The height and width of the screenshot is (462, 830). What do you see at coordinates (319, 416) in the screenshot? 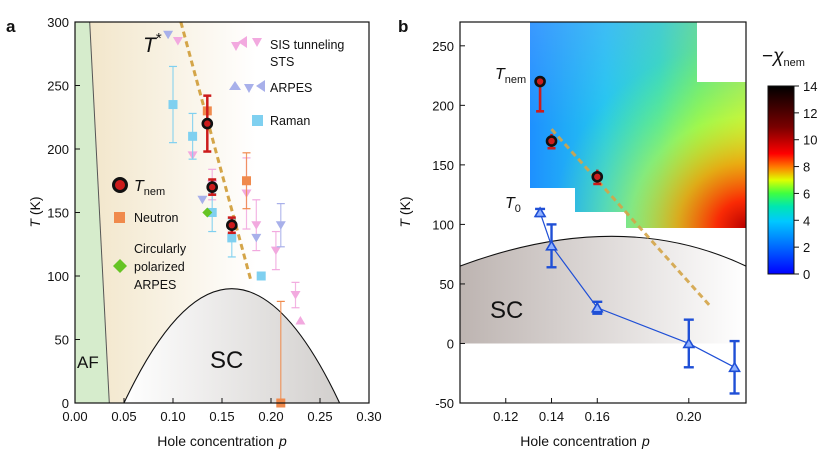
I see `x-tick-label-a-5: 0.25` at bounding box center [319, 416].